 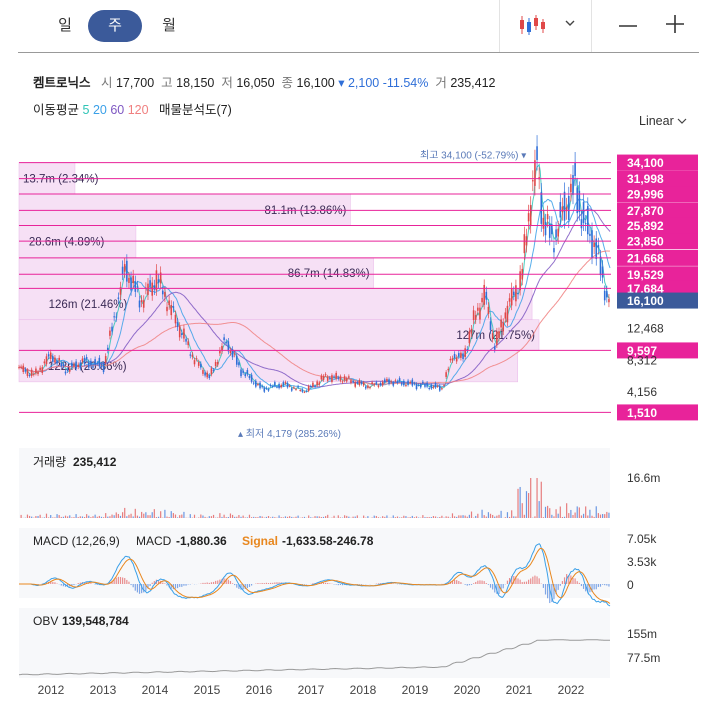 I want to click on price-level-label: 1,510, so click(x=642, y=413).